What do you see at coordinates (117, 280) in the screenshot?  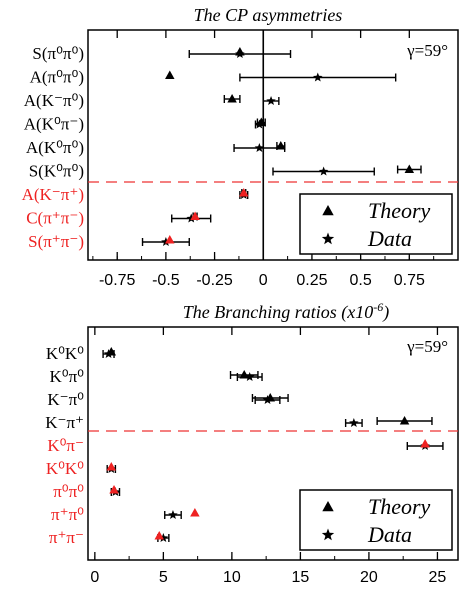 I see `x-tick-label: -0.75` at bounding box center [117, 280].